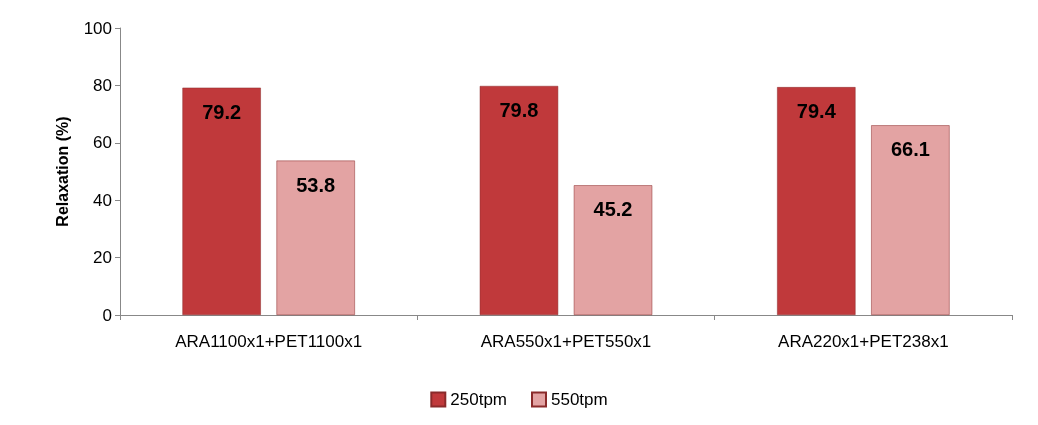 The width and height of the screenshot is (1038, 425). What do you see at coordinates (478, 399) in the screenshot?
I see `legend-label: 250tpm` at bounding box center [478, 399].